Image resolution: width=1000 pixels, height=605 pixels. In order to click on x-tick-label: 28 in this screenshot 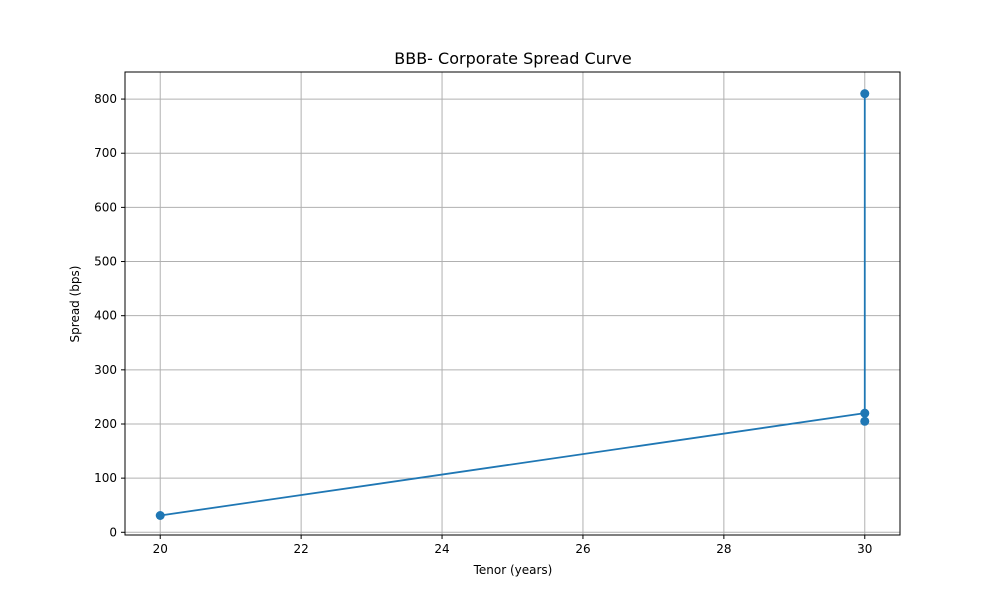, I will do `click(723, 549)`.